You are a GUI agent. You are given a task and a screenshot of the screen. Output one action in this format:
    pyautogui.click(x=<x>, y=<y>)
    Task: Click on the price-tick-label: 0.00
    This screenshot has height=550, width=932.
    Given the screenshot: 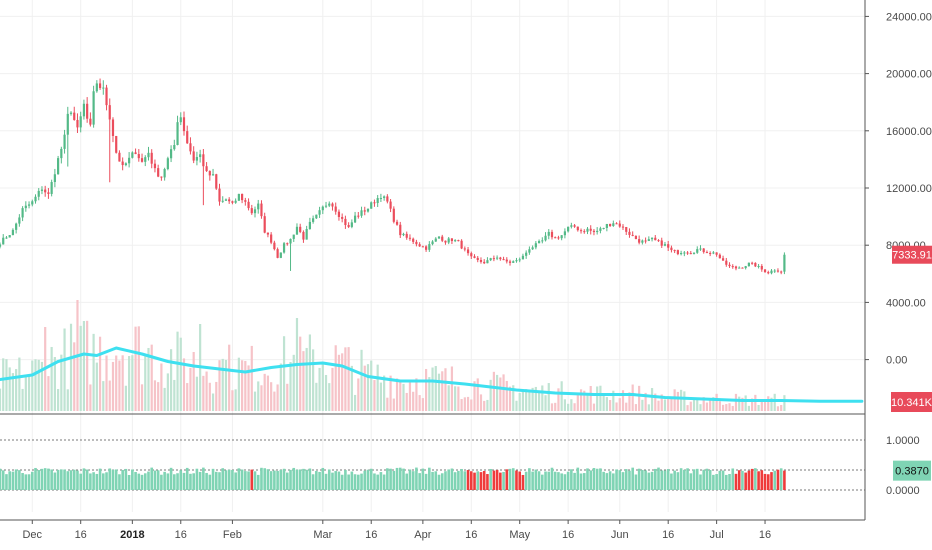 What is the action you would take?
    pyautogui.click(x=896, y=361)
    